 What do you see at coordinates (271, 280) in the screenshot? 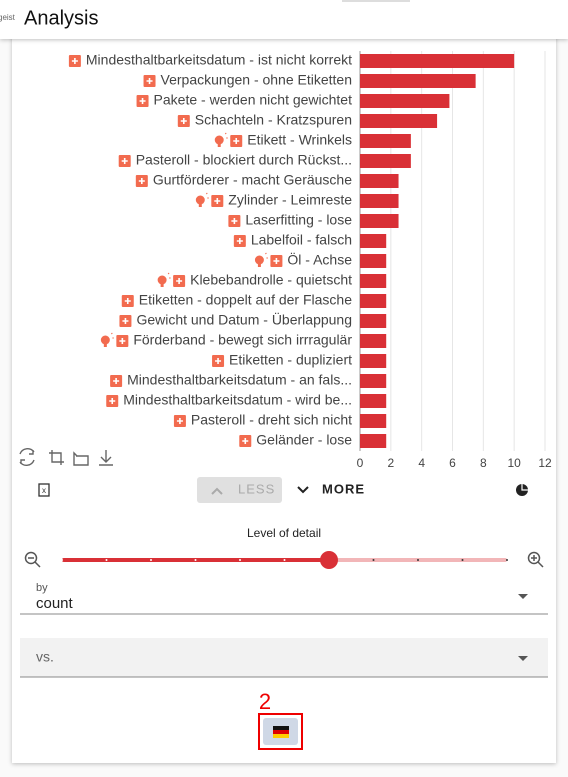
I see `category-label: Klebebandrolle - quietscht` at bounding box center [271, 280].